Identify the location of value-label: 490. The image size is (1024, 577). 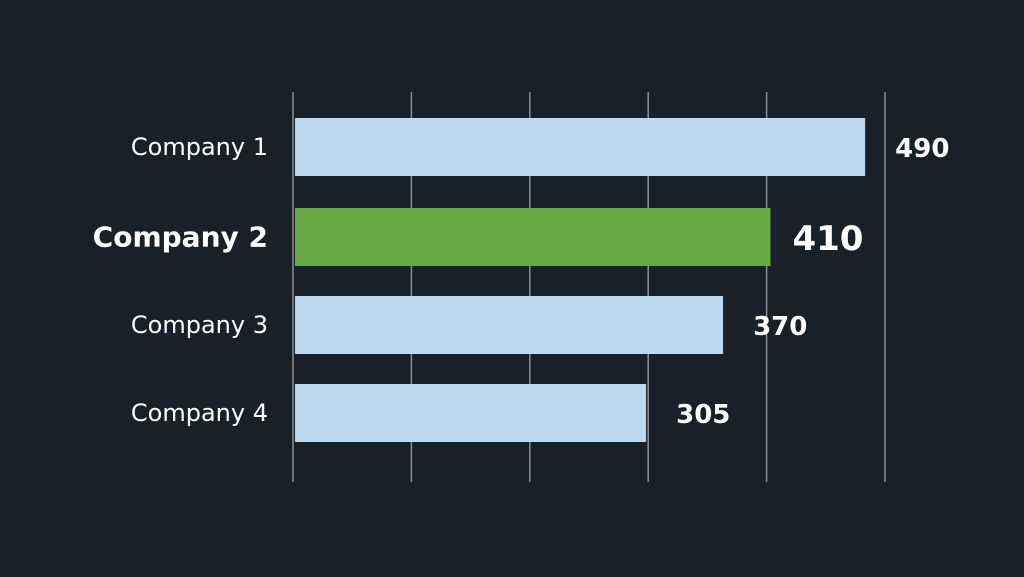
(922, 149).